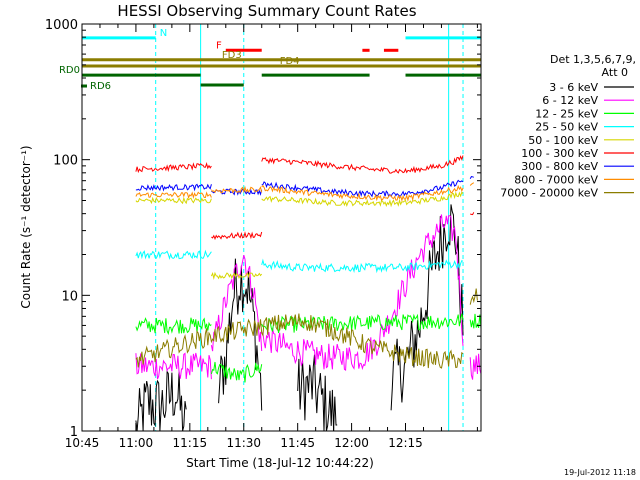 This screenshot has height=480, width=640. I want to click on x-tick-label: 11:00, so click(136, 443).